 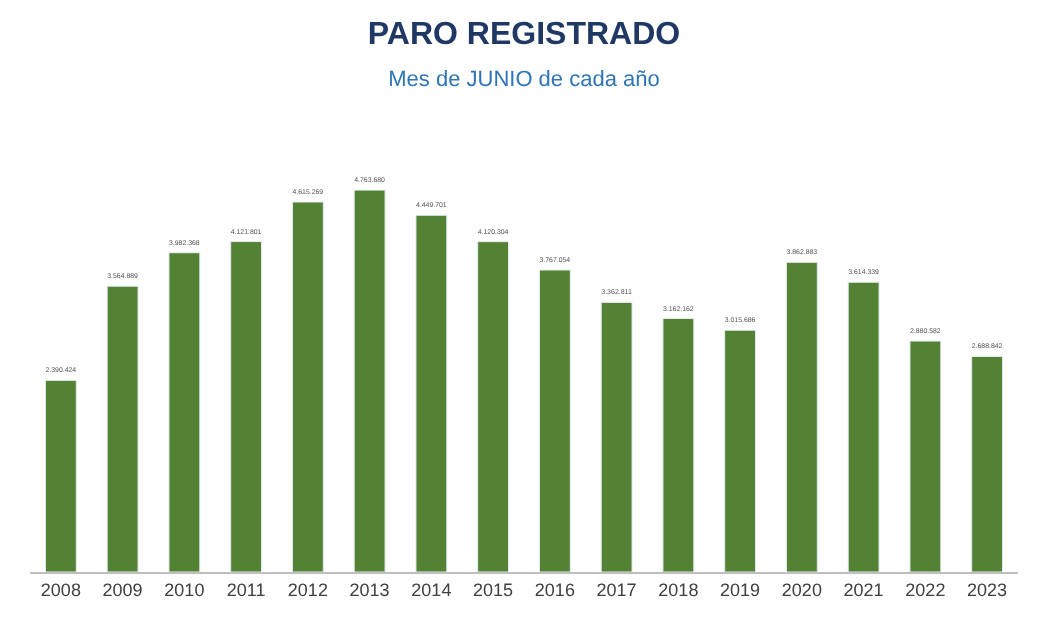 What do you see at coordinates (740, 589) in the screenshot?
I see `x-tick-label: 2019` at bounding box center [740, 589].